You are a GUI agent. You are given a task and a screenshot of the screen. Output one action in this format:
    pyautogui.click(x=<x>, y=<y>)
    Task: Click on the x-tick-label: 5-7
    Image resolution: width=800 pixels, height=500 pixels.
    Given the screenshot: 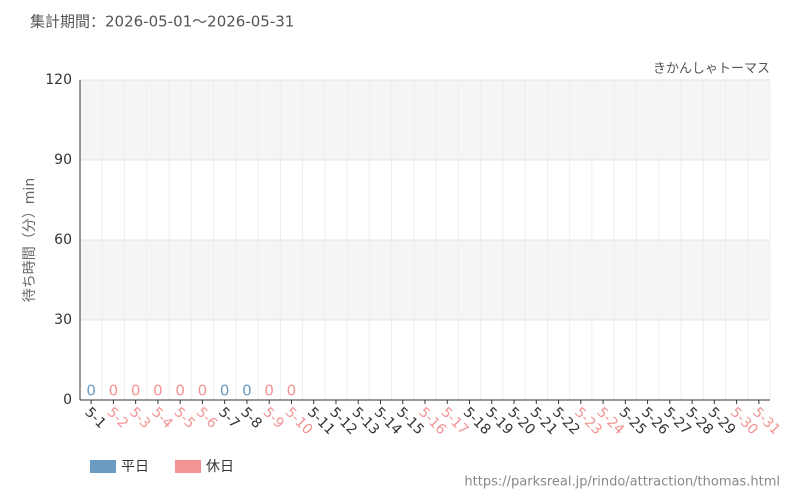 What is the action you would take?
    pyautogui.click(x=228, y=417)
    